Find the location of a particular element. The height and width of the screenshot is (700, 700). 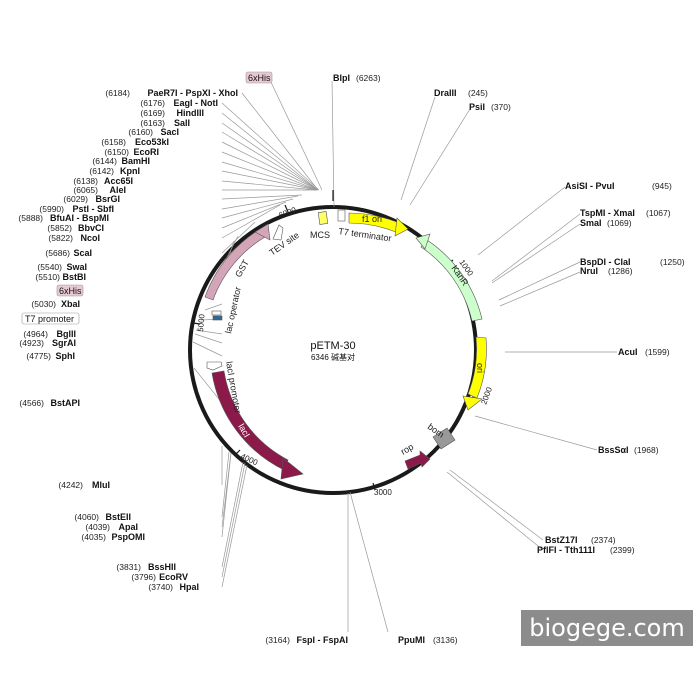

site-pos: (5510) is located at coordinates (47, 277).